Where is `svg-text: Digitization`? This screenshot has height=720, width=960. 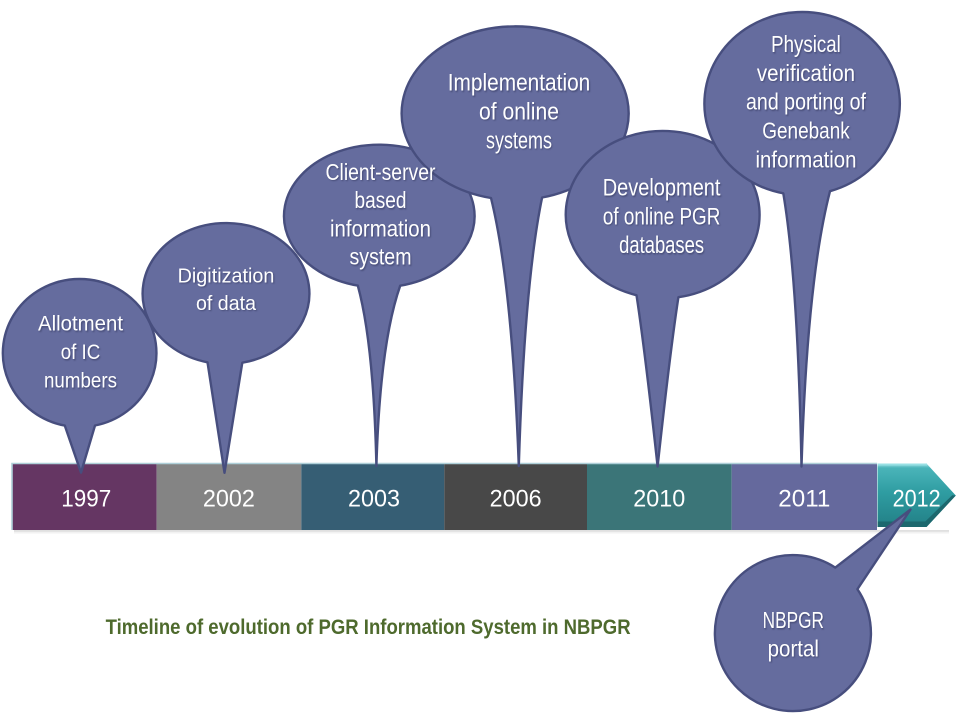
svg-text: Digitization is located at coordinates (226, 276).